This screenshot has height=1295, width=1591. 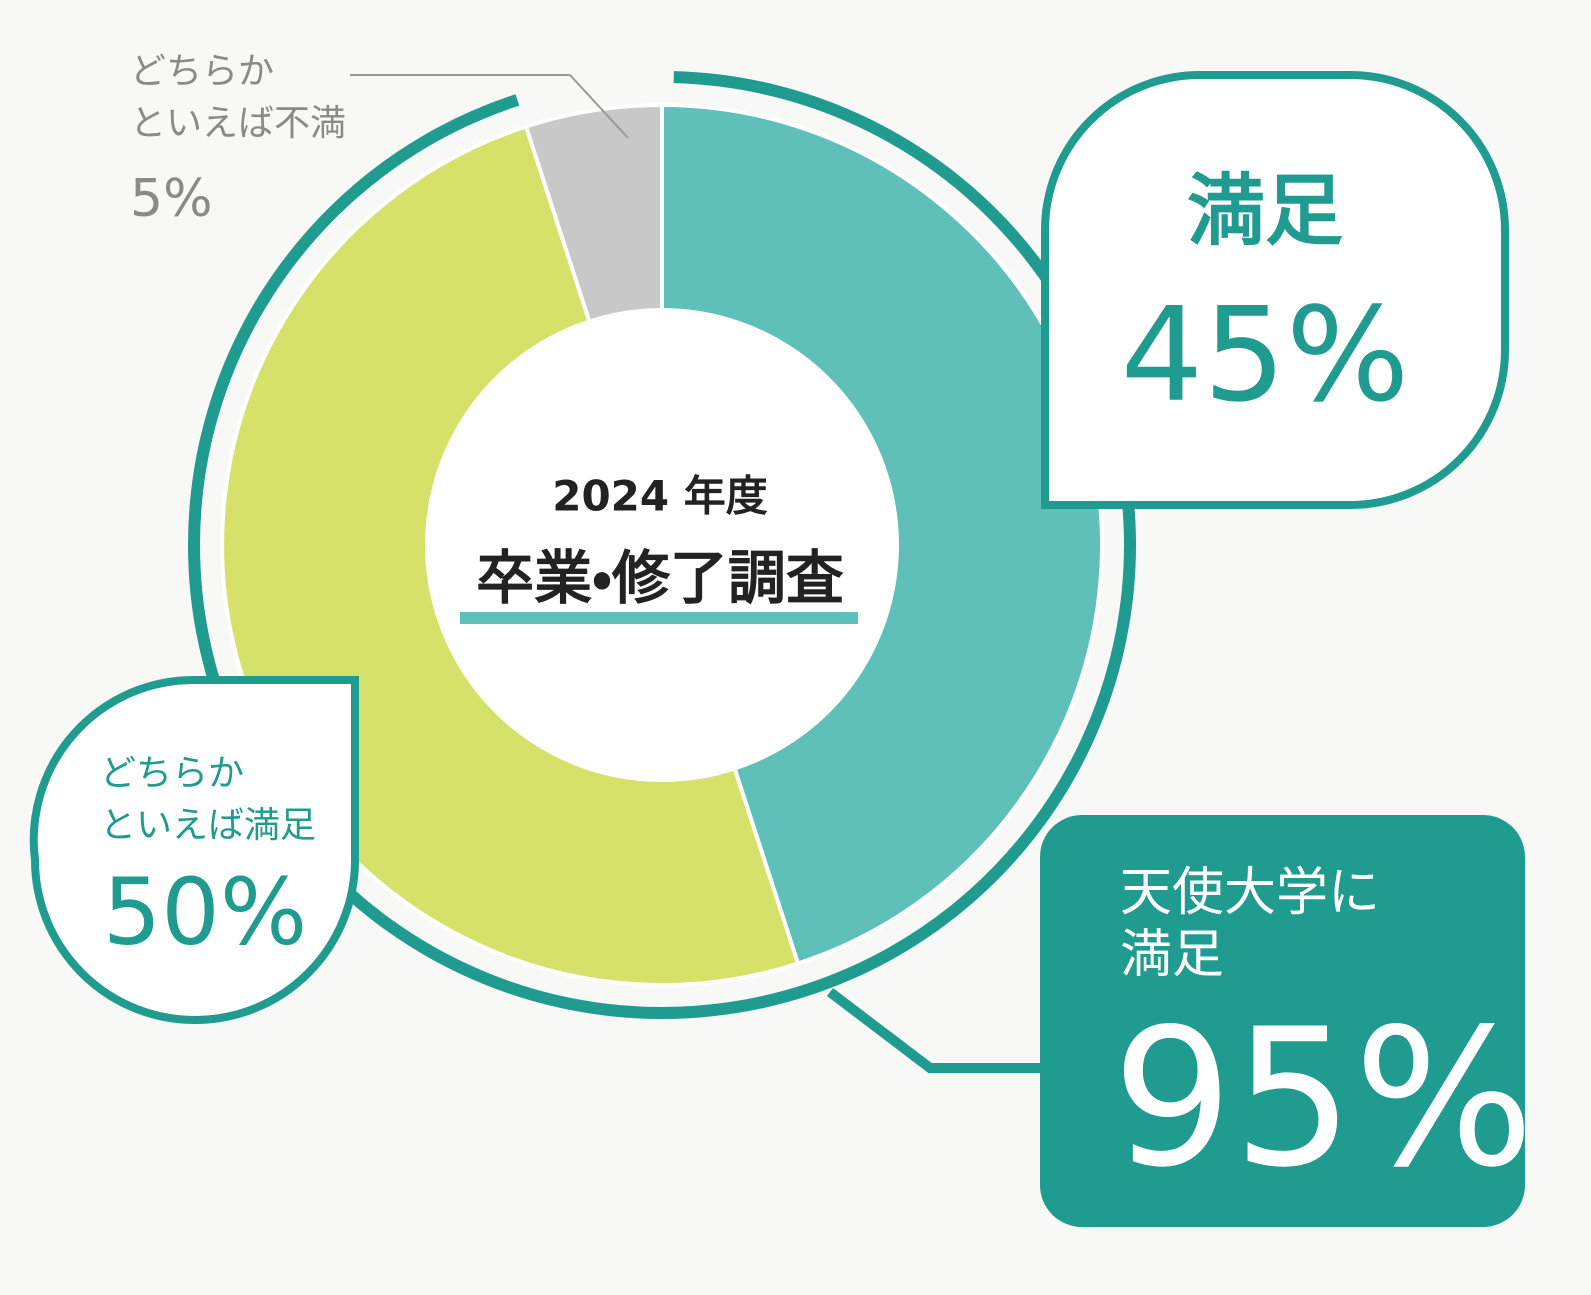 I want to click on category-label: どちらか といえば満足, so click(x=208, y=800).